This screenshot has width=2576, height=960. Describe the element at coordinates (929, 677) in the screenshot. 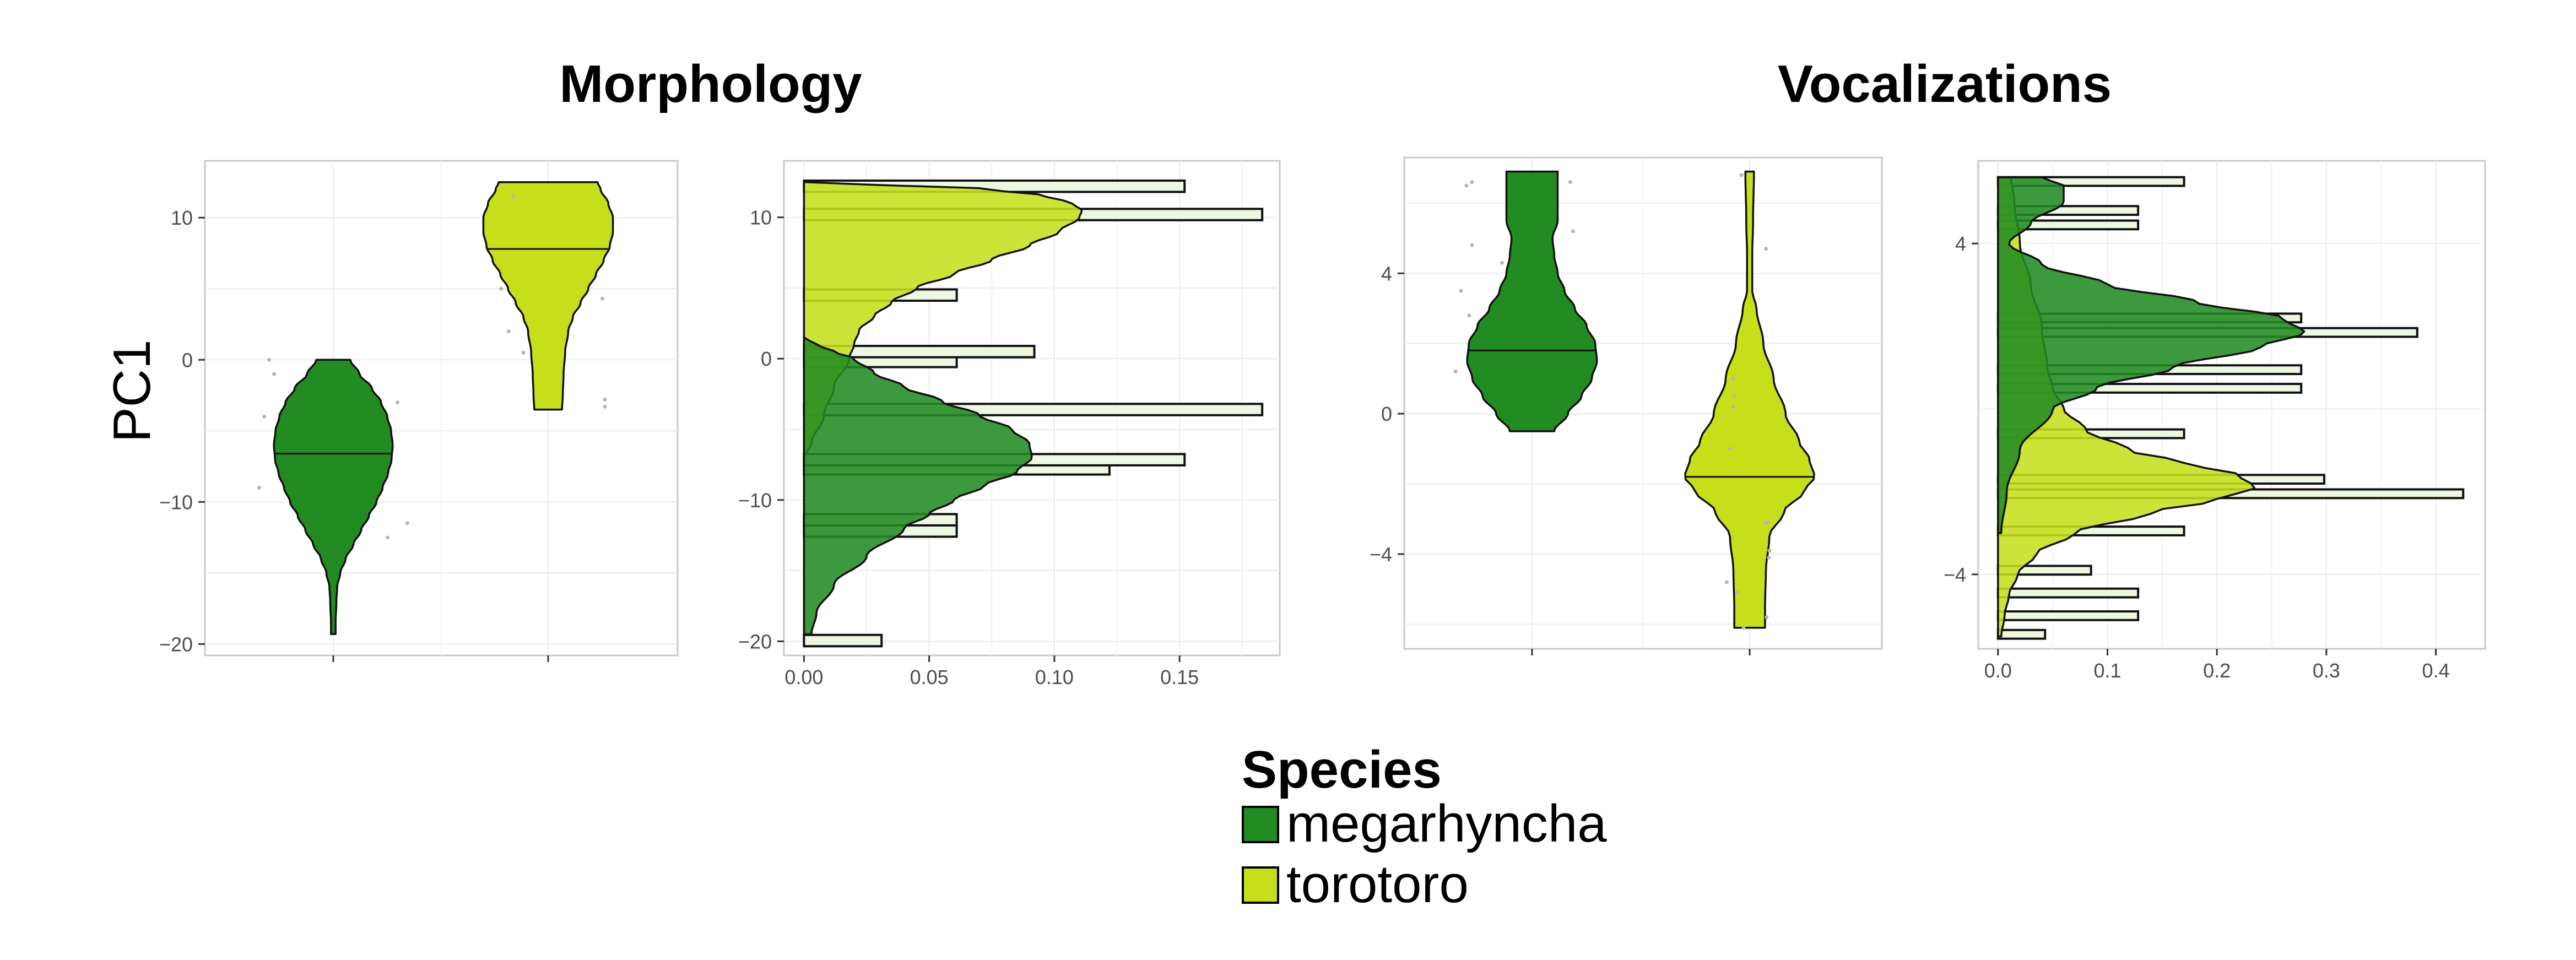

I see `panel-morph-hist-x-tick-label: 0.05` at that location.